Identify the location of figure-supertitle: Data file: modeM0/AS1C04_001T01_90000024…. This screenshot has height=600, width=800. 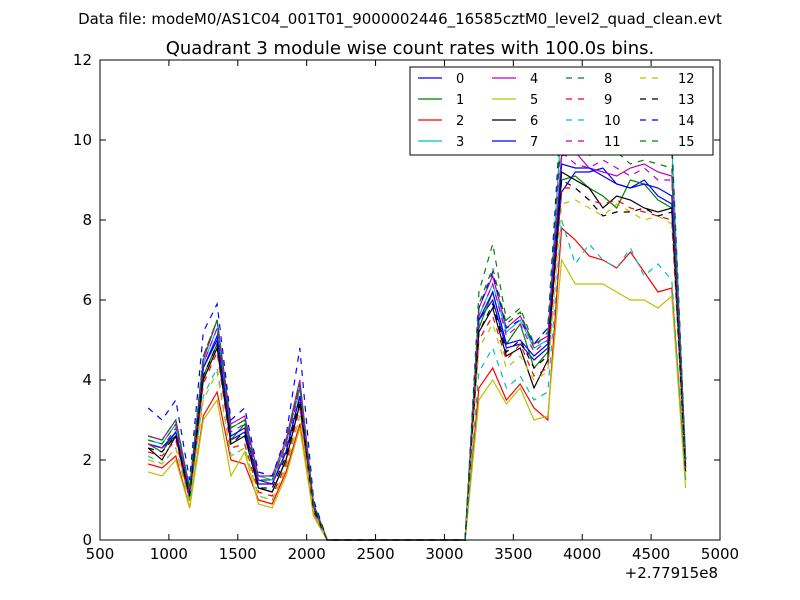
(400, 19).